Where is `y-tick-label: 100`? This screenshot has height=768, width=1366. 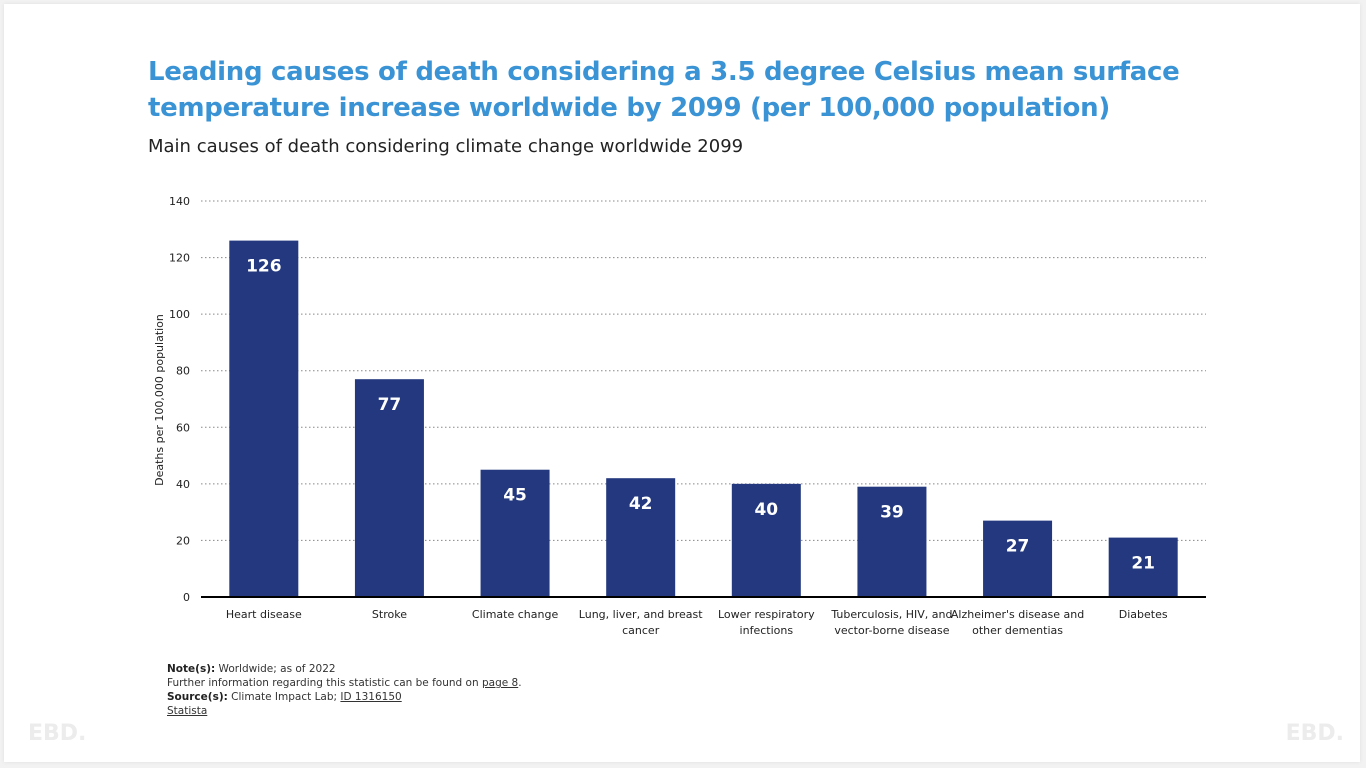 y-tick-label: 100 is located at coordinates (179, 314).